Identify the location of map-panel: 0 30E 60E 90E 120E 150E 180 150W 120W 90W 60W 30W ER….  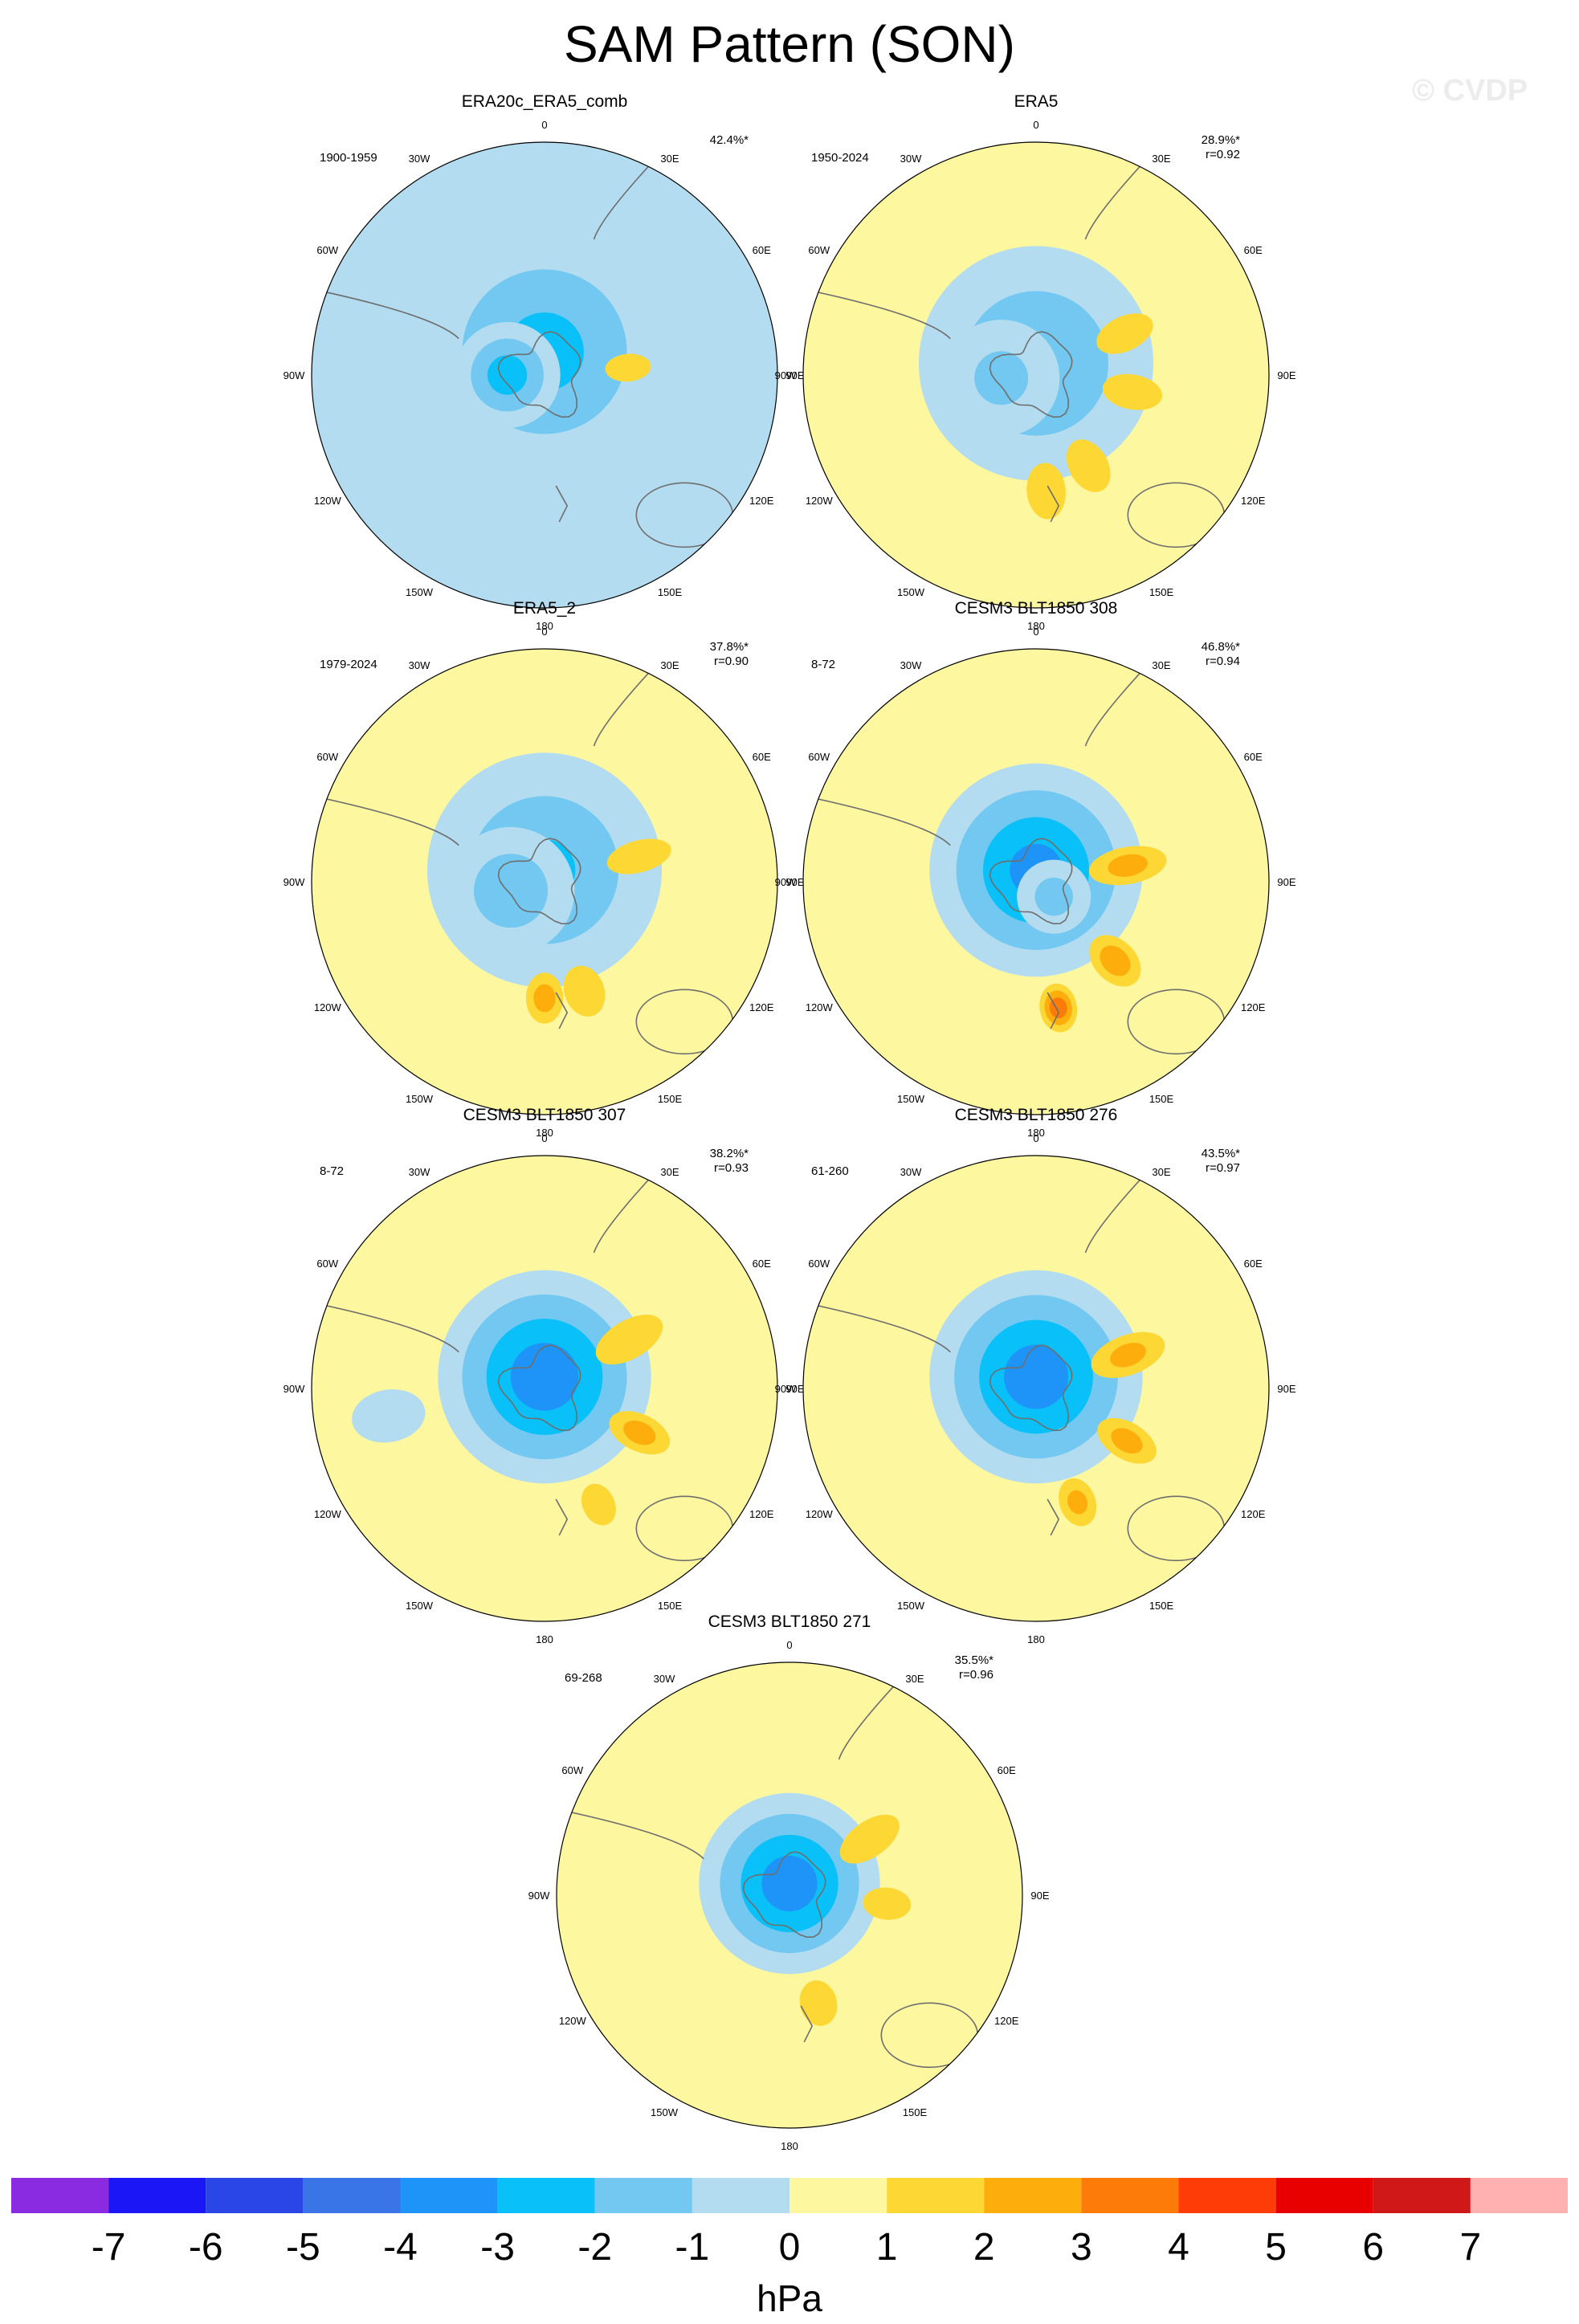
(1035, 362).